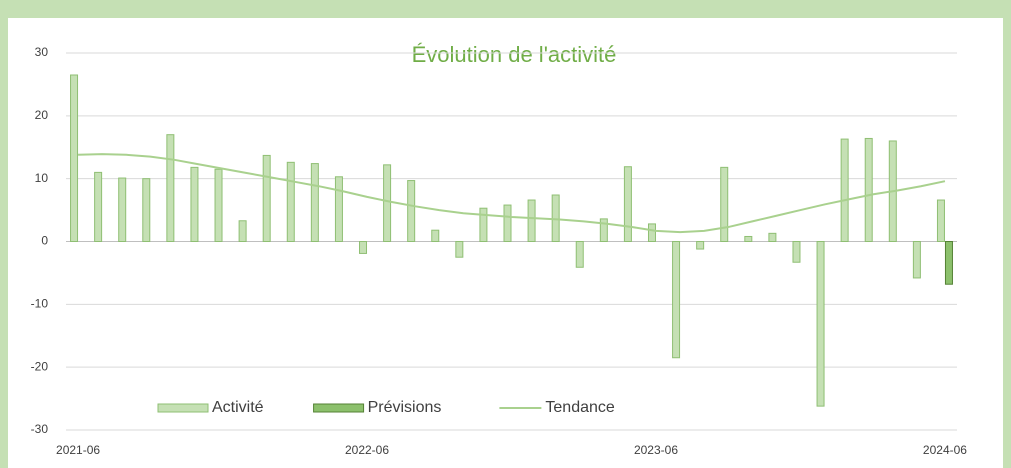 The height and width of the screenshot is (468, 1011). I want to click on y-tick-label: -10, so click(40, 304).